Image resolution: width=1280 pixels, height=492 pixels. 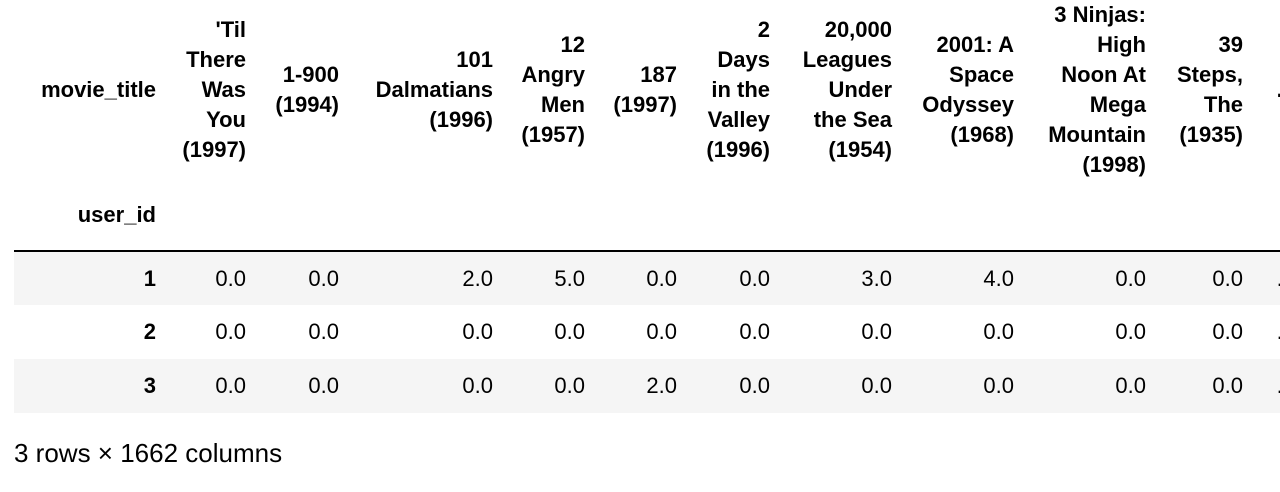 I want to click on column-header-line: 2001: A, so click(x=975, y=44).